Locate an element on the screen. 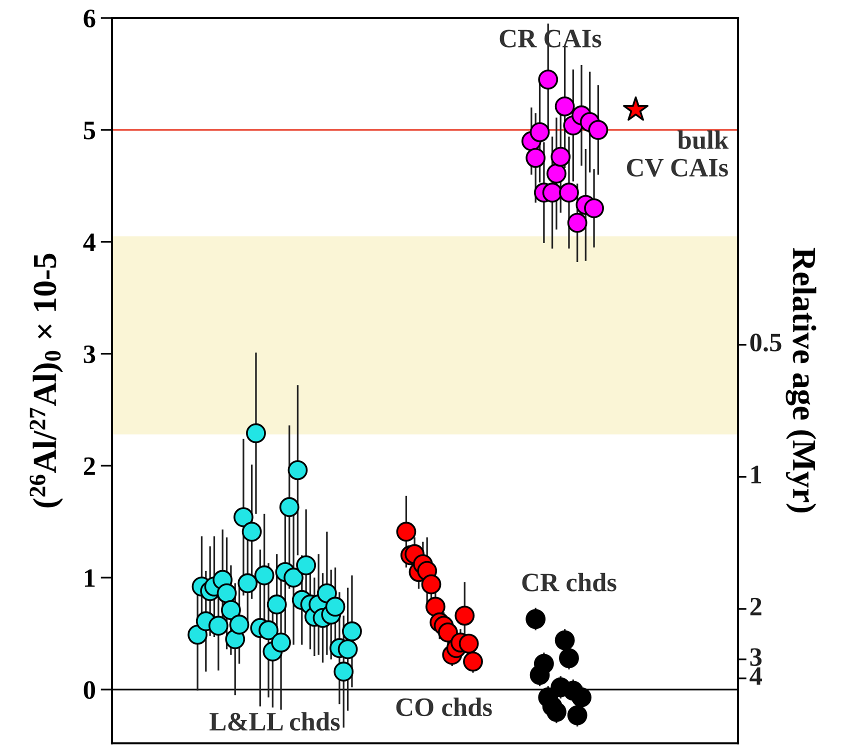 Image resolution: width=854 pixels, height=747 pixels. y-axis-title: ($^{26}$Al/$^{27}$Al)$_{0}$ × 10-5 is located at coordinates (46, 381).